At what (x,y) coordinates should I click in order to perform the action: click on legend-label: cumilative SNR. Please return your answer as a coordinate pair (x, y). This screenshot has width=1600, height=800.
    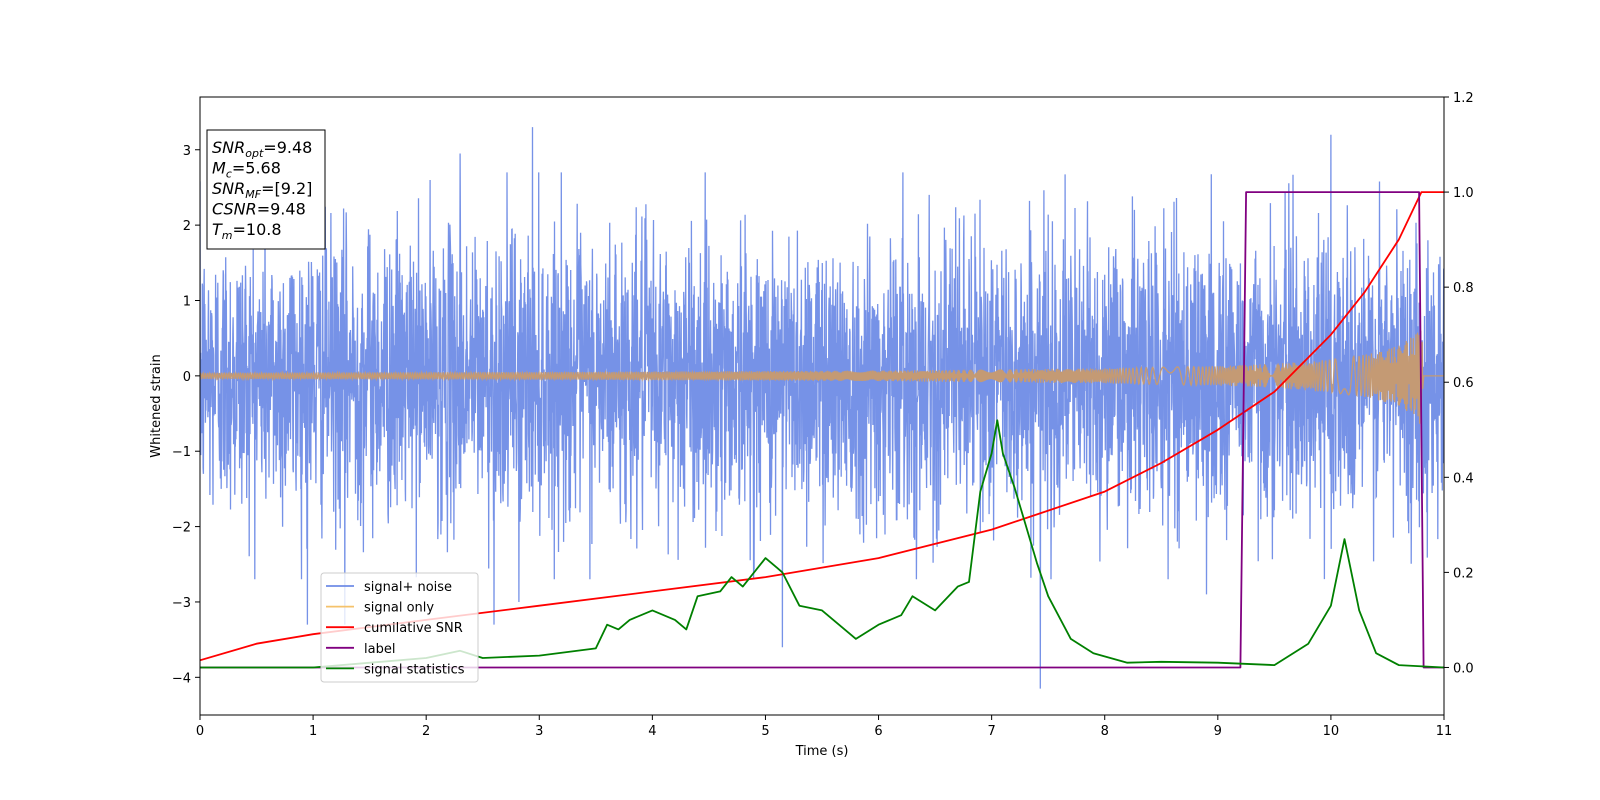
    Looking at the image, I should click on (413, 628).